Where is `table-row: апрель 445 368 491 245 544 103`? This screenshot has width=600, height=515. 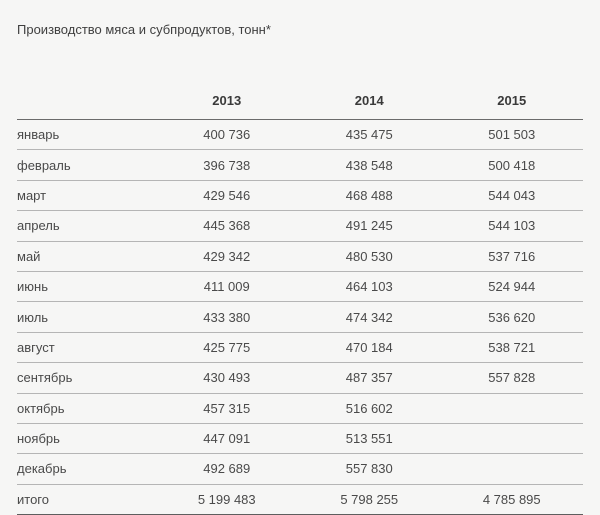
table-row: апрель 445 368 491 245 544 103 is located at coordinates (300, 226).